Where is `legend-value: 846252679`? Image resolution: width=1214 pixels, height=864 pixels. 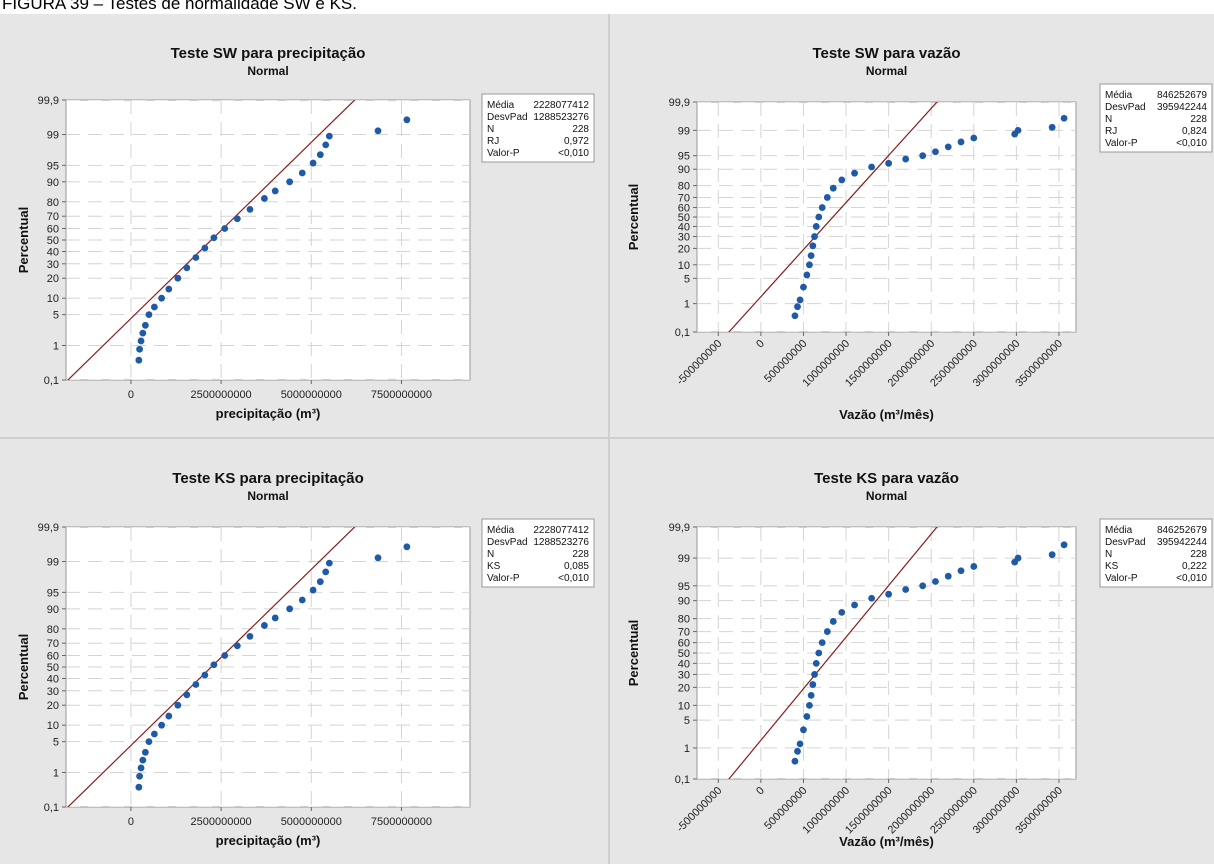 legend-value: 846252679 is located at coordinates (1182, 530).